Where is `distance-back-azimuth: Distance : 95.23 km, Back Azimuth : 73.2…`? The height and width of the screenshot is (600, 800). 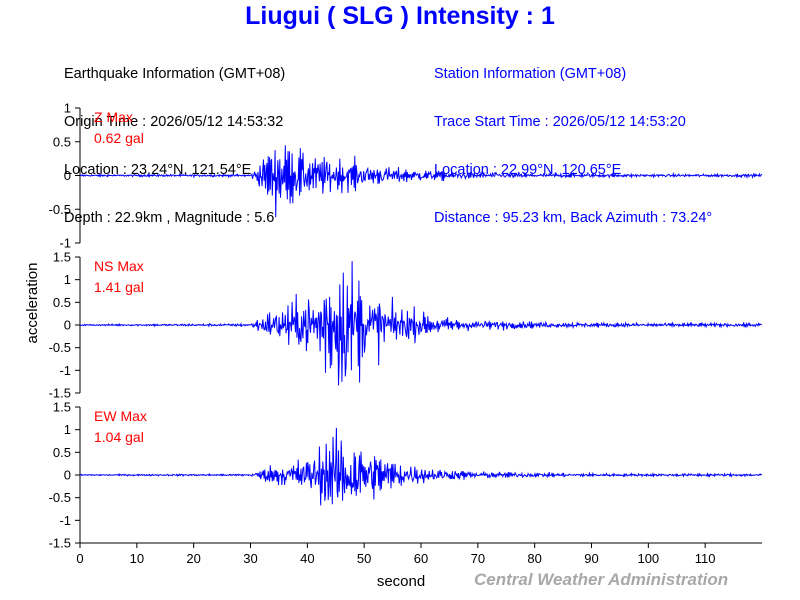 distance-back-azimuth: Distance : 95.23 km, Back Azimuth : 73.2… is located at coordinates (573, 218).